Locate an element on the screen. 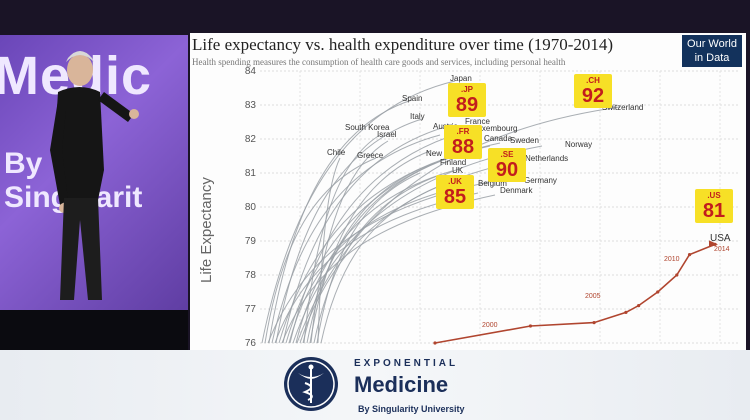  y-tick-label: 79 is located at coordinates (251, 241).